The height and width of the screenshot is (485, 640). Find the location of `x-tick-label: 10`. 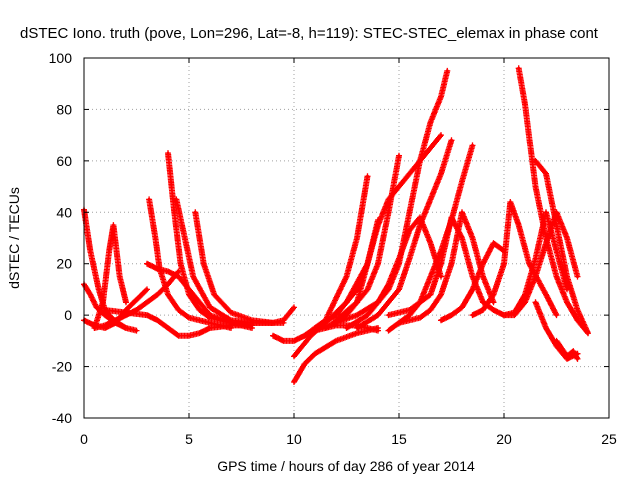

x-tick-label: 10 is located at coordinates (294, 439).